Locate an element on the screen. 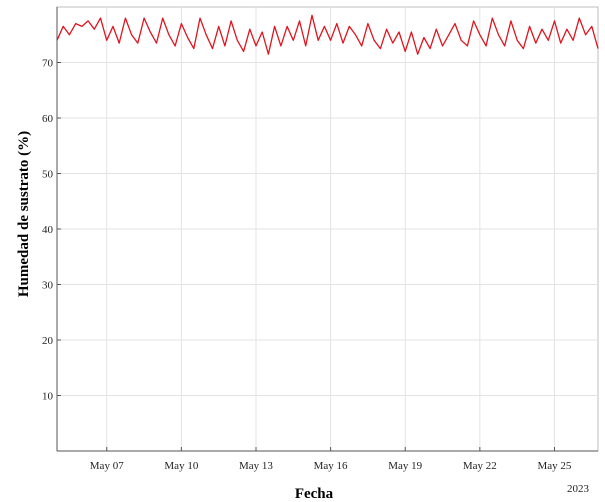  y-tick-label: 20 is located at coordinates (48, 341).